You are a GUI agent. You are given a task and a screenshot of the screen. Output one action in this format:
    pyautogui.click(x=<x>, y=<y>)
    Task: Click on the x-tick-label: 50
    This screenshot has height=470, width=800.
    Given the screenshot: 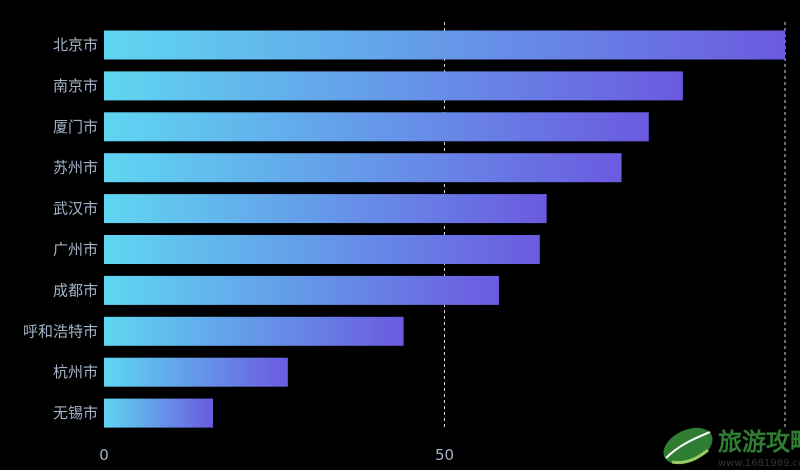 What is the action you would take?
    pyautogui.click(x=444, y=455)
    